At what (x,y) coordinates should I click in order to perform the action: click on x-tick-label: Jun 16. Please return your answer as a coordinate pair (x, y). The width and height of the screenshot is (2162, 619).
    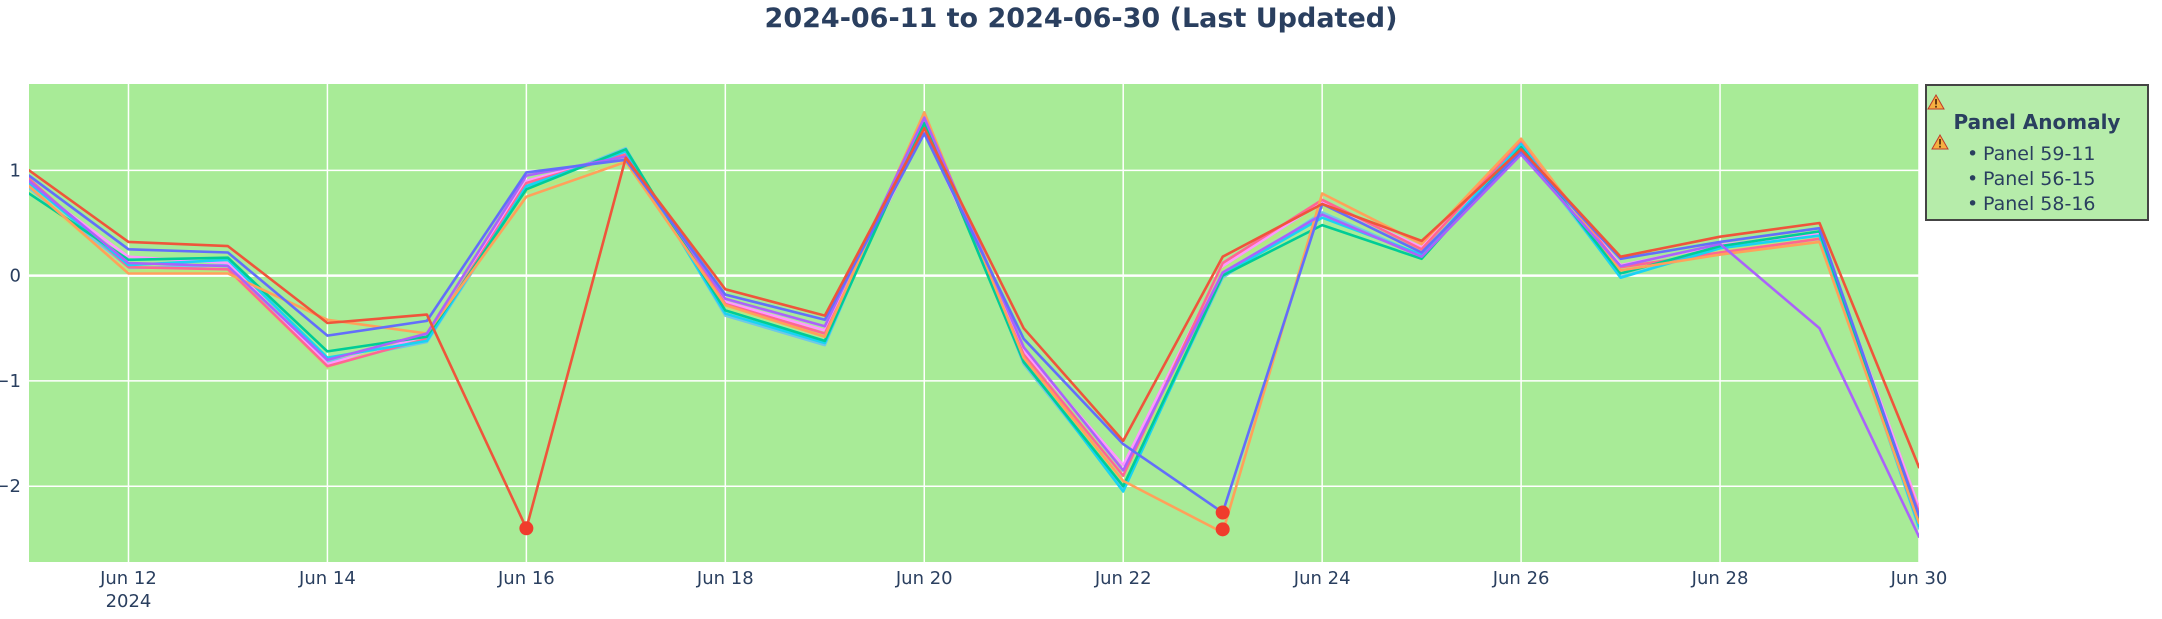
    Looking at the image, I should click on (526, 578).